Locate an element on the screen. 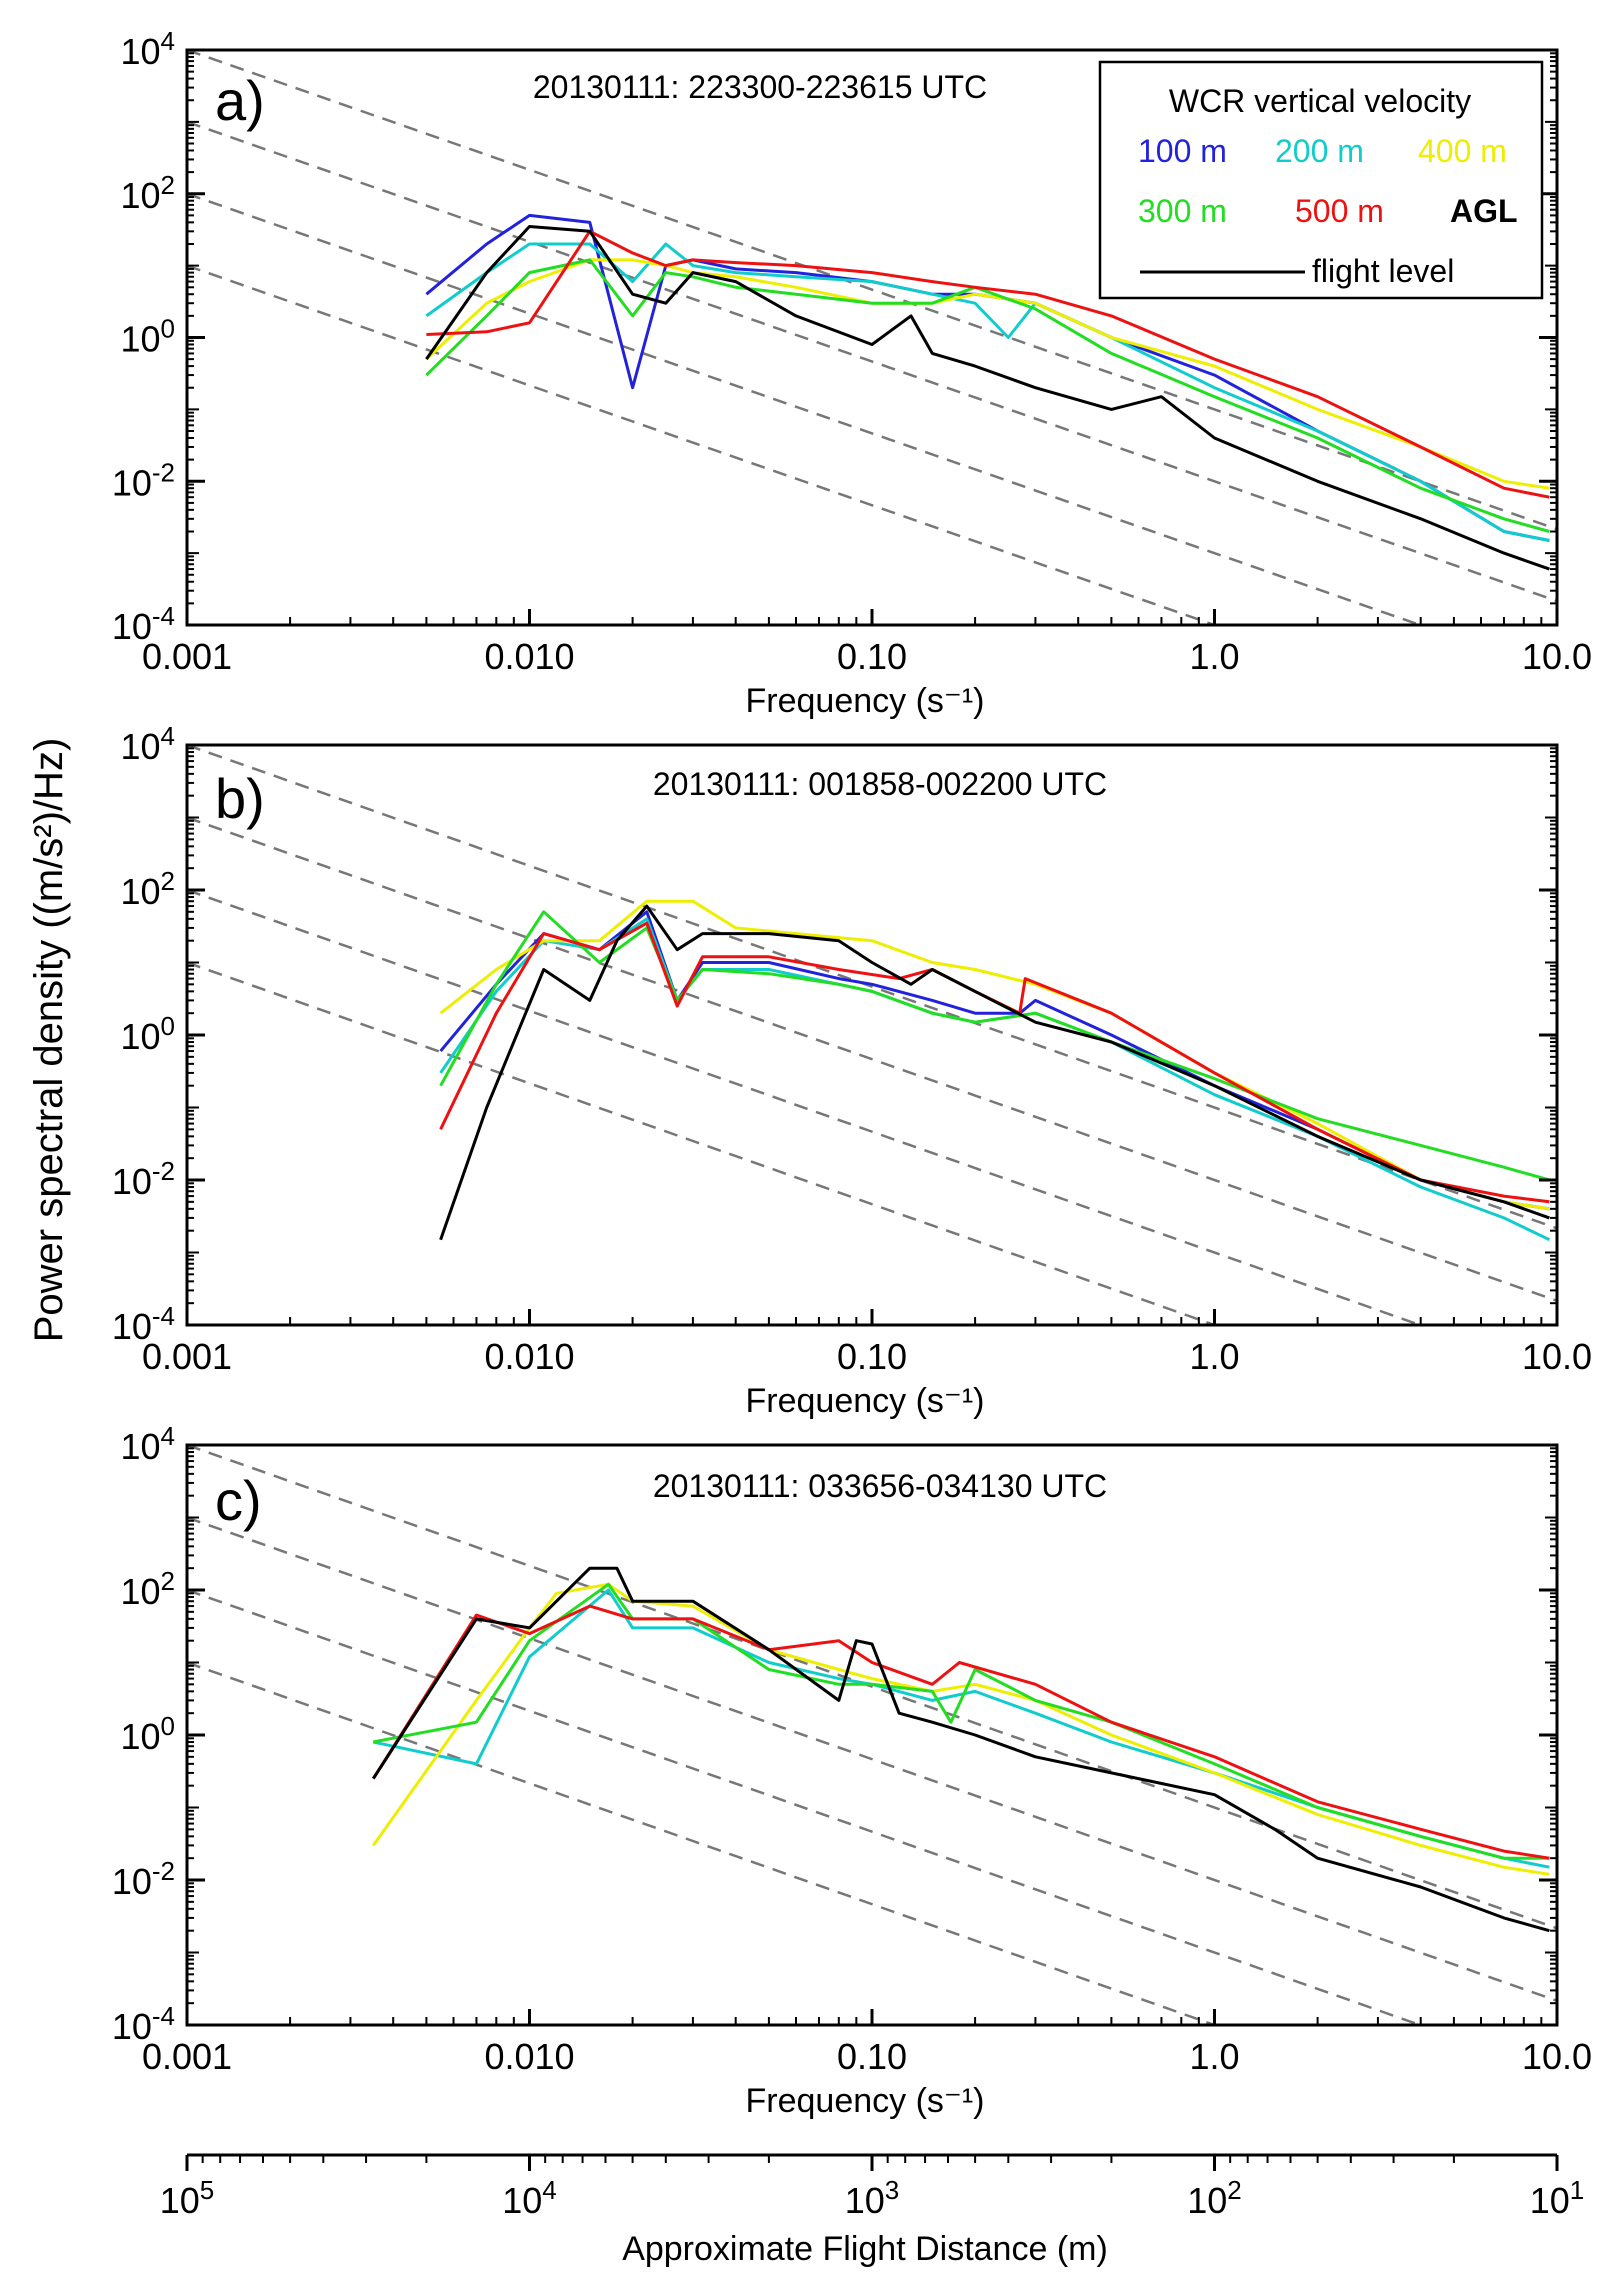 The height and width of the screenshot is (2278, 1619). panel-c-series-300-m is located at coordinates (961, 1721).